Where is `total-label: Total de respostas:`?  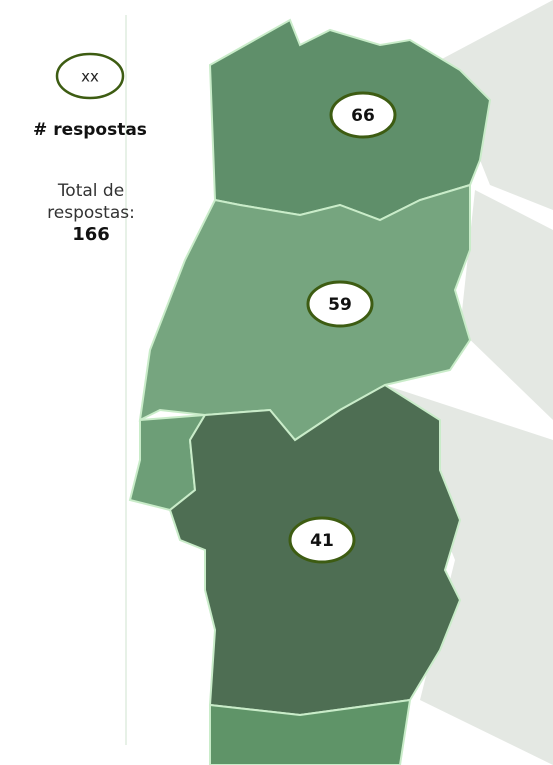 total-label: Total de respostas: is located at coordinates (91, 202).